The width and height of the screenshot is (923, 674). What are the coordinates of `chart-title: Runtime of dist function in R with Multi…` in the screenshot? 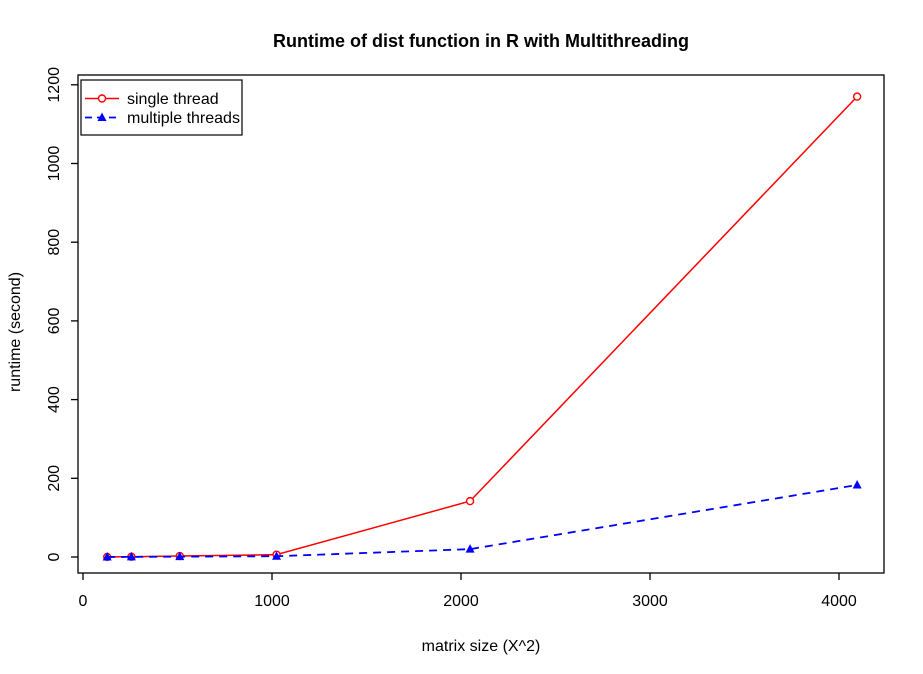 It's located at (481, 41).